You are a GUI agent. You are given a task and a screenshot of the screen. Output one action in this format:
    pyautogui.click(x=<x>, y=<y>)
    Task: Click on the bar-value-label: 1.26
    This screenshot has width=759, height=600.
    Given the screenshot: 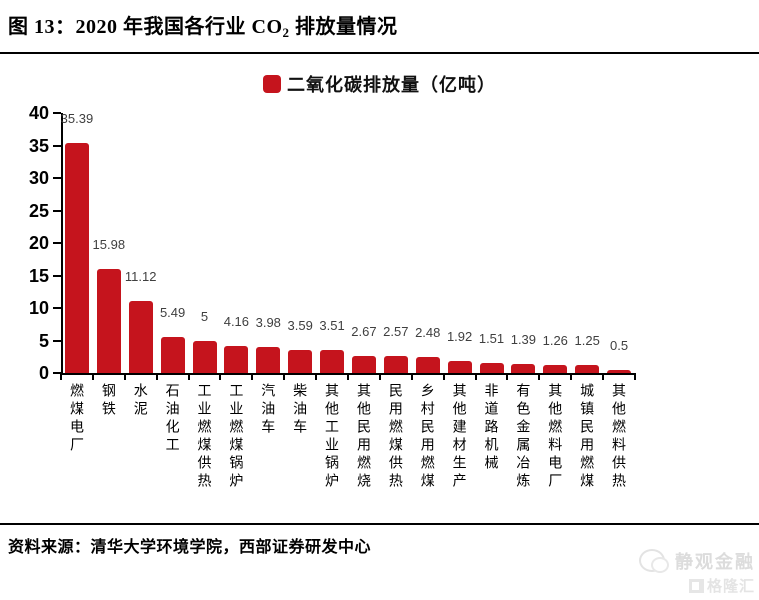 What is the action you would take?
    pyautogui.click(x=555, y=340)
    